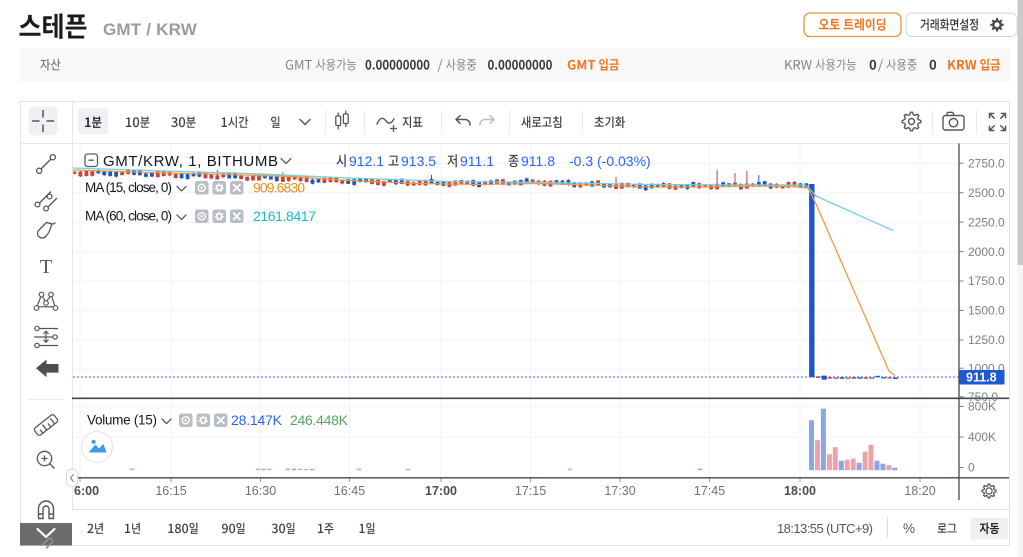 This screenshot has height=557, width=1023. I want to click on svg-text: 18:00, so click(800, 491).